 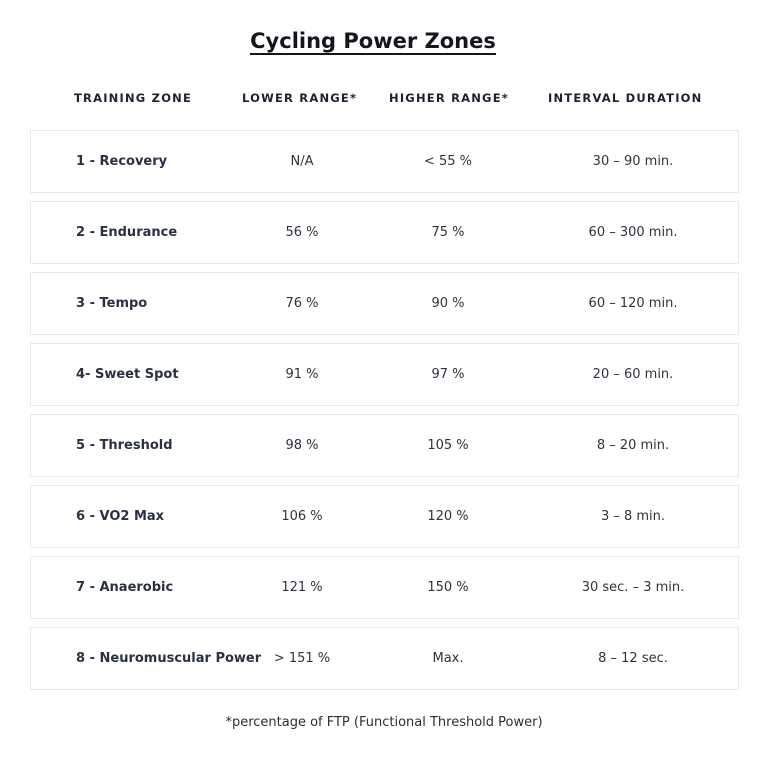 I want to click on zone-name: 2 - Endurance, so click(x=127, y=232).